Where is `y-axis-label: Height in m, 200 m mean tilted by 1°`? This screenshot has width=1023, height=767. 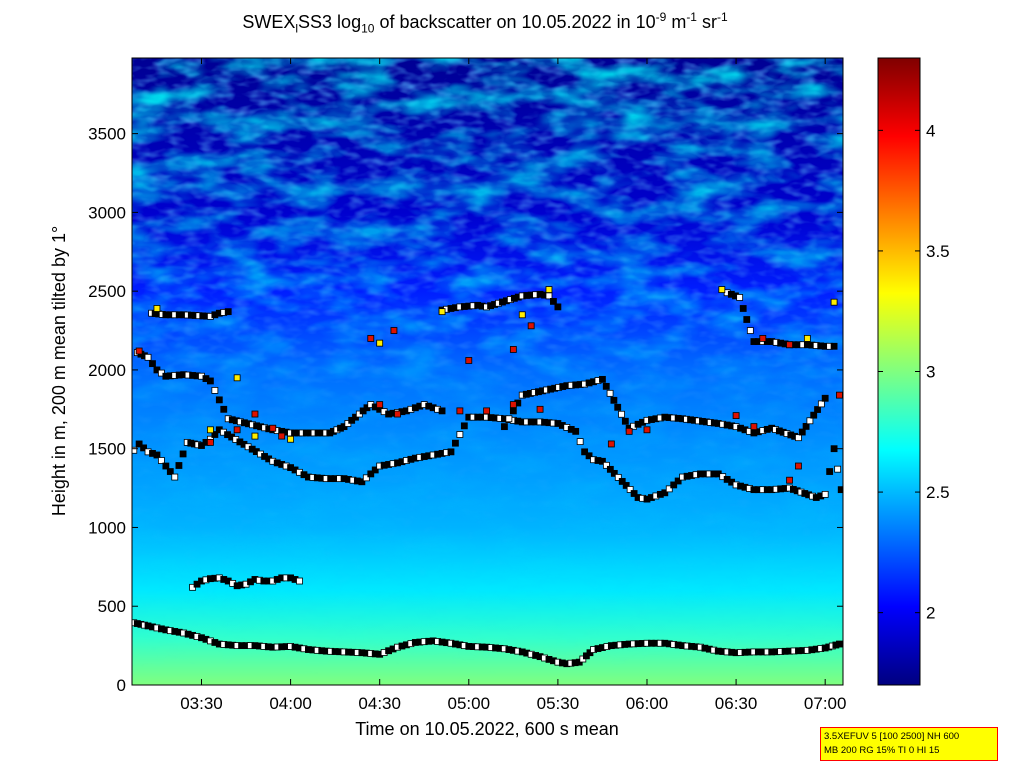
y-axis-label: Height in m, 200 m mean tilted by 1° is located at coordinates (59, 371).